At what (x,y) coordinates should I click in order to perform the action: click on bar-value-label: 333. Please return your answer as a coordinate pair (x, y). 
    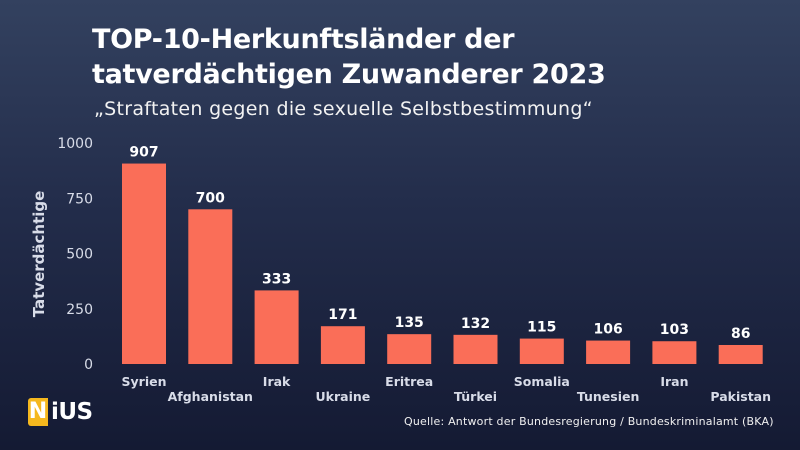
    Looking at the image, I should click on (276, 279).